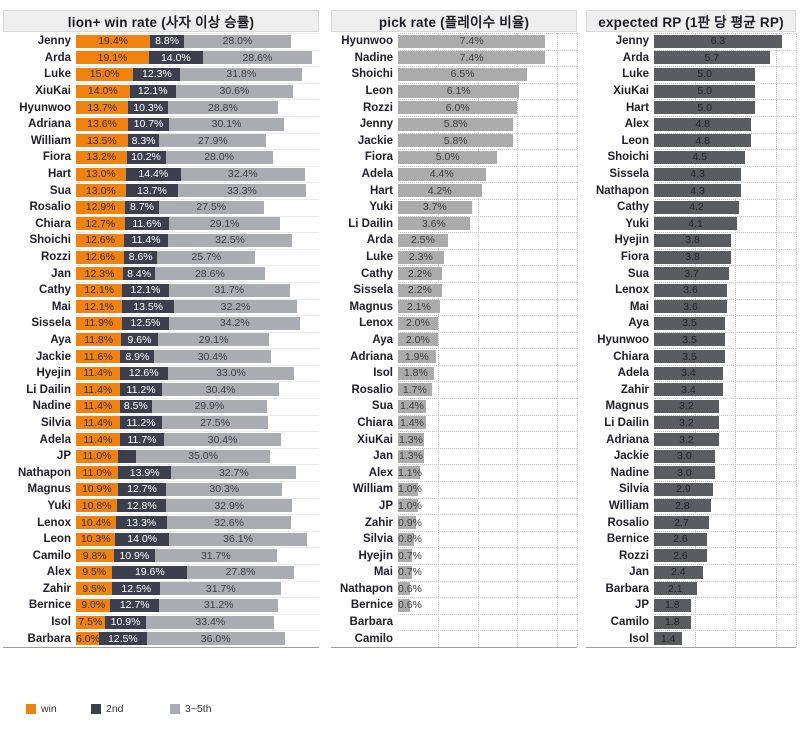 This screenshot has height=733, width=800. What do you see at coordinates (725, 190) in the screenshot?
I see `row-plot-area: 4.3` at bounding box center [725, 190].